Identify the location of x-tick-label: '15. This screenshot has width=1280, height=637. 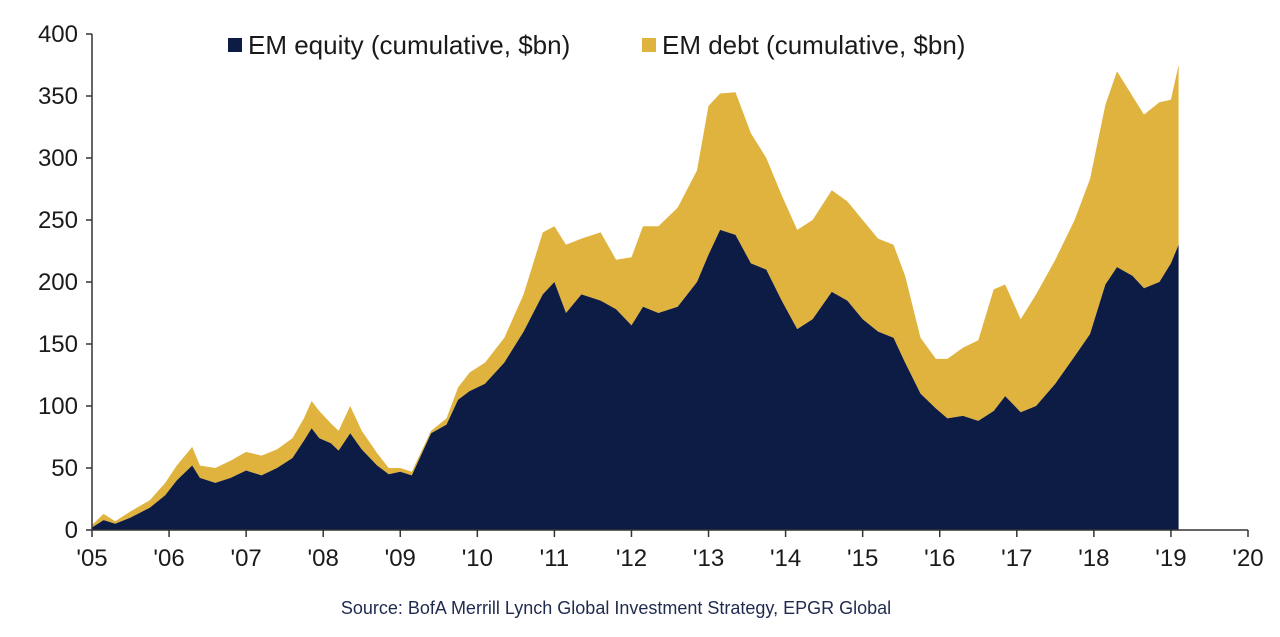
(862, 558).